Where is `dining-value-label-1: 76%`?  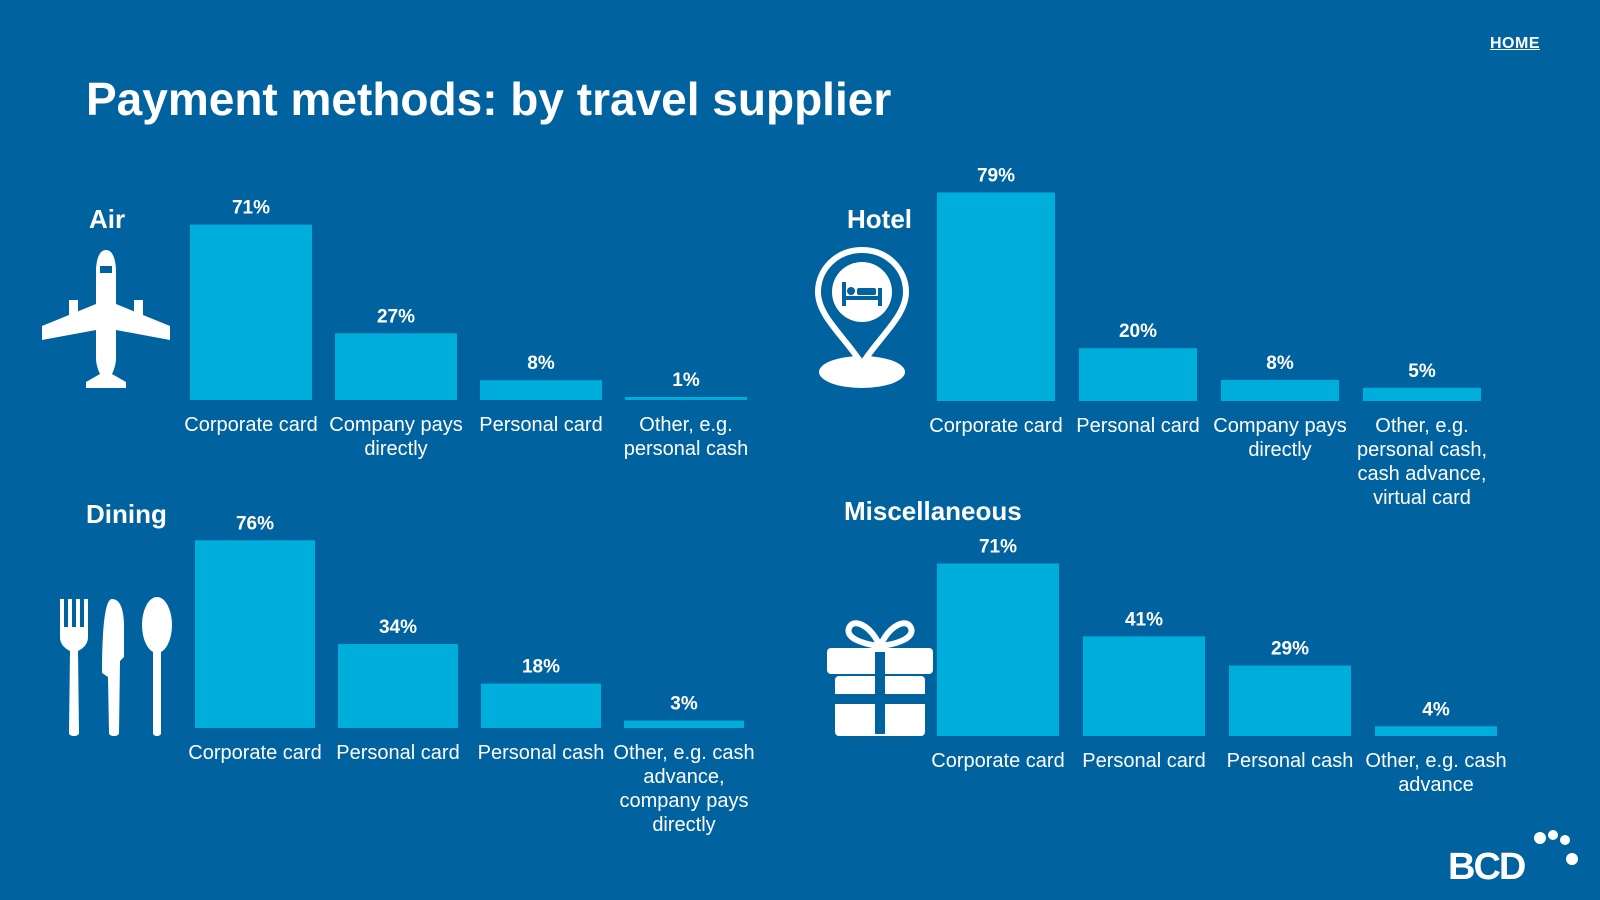 dining-value-label-1: 76% is located at coordinates (255, 523).